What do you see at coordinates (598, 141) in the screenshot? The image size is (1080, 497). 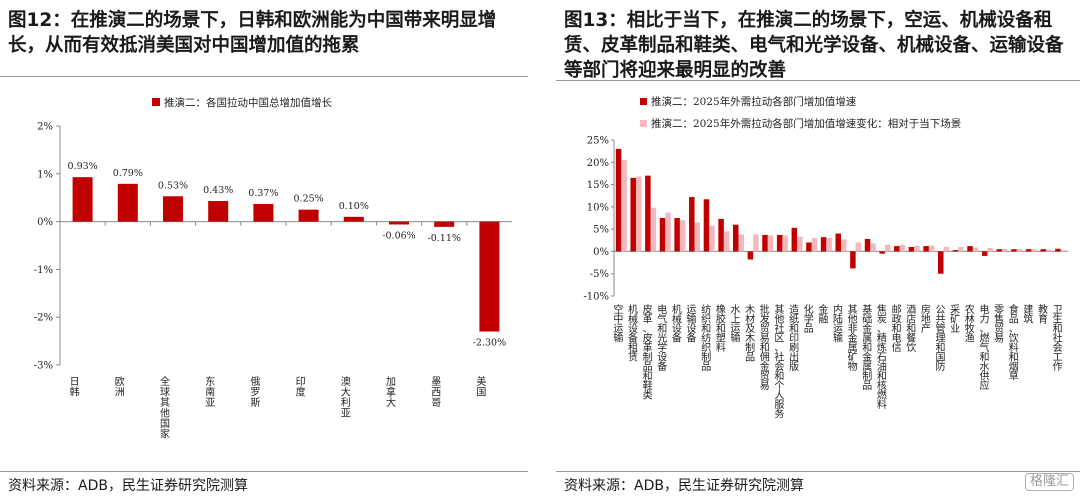 I see `y-tick-label: 25%` at bounding box center [598, 141].